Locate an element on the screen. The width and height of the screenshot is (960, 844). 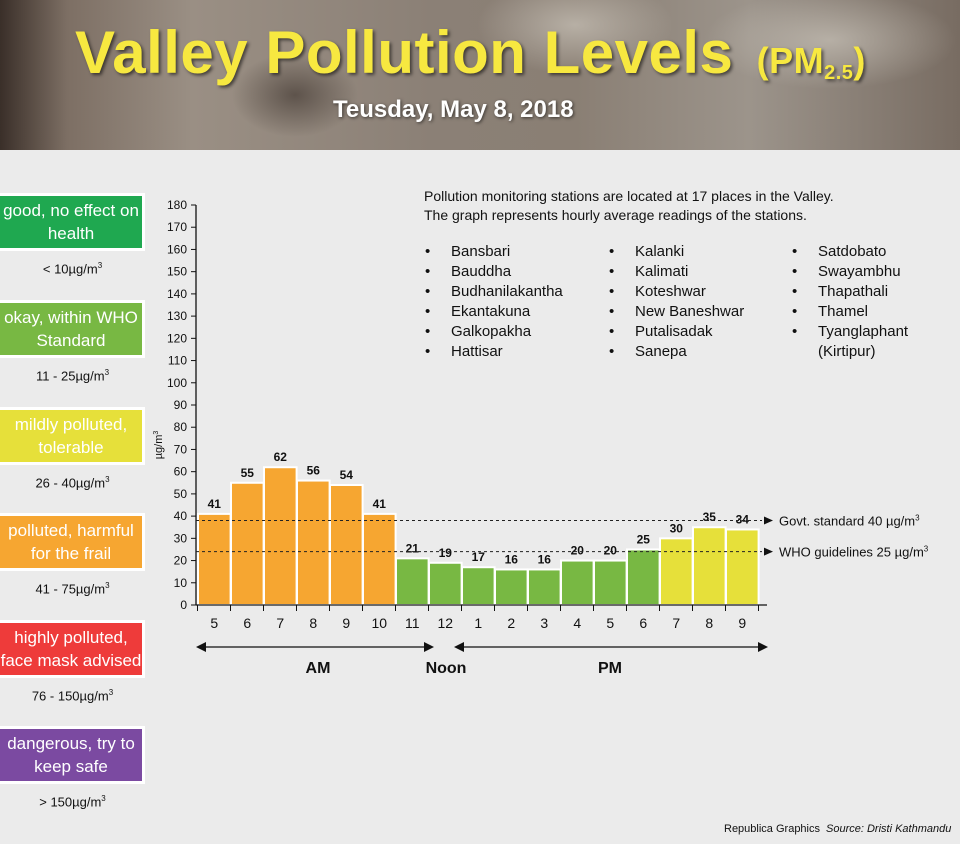
y-tick-label: 30 is located at coordinates (181, 538).